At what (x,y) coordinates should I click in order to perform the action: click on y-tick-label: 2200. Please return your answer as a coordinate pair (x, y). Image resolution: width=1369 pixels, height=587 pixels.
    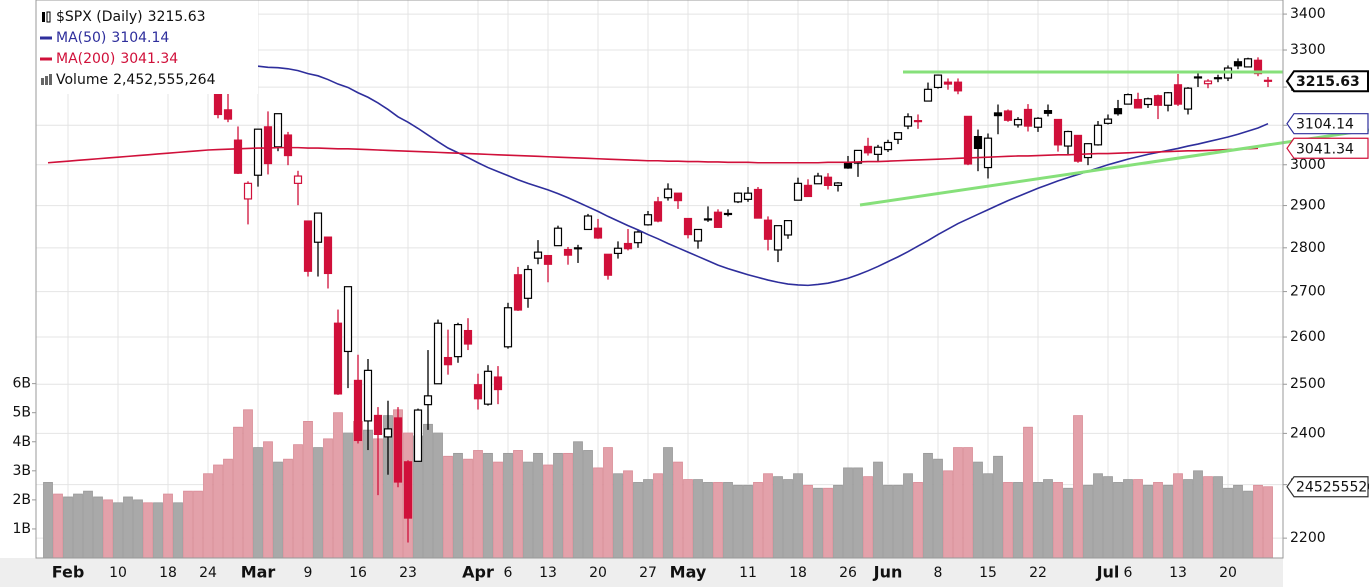
    Looking at the image, I should click on (1308, 538).